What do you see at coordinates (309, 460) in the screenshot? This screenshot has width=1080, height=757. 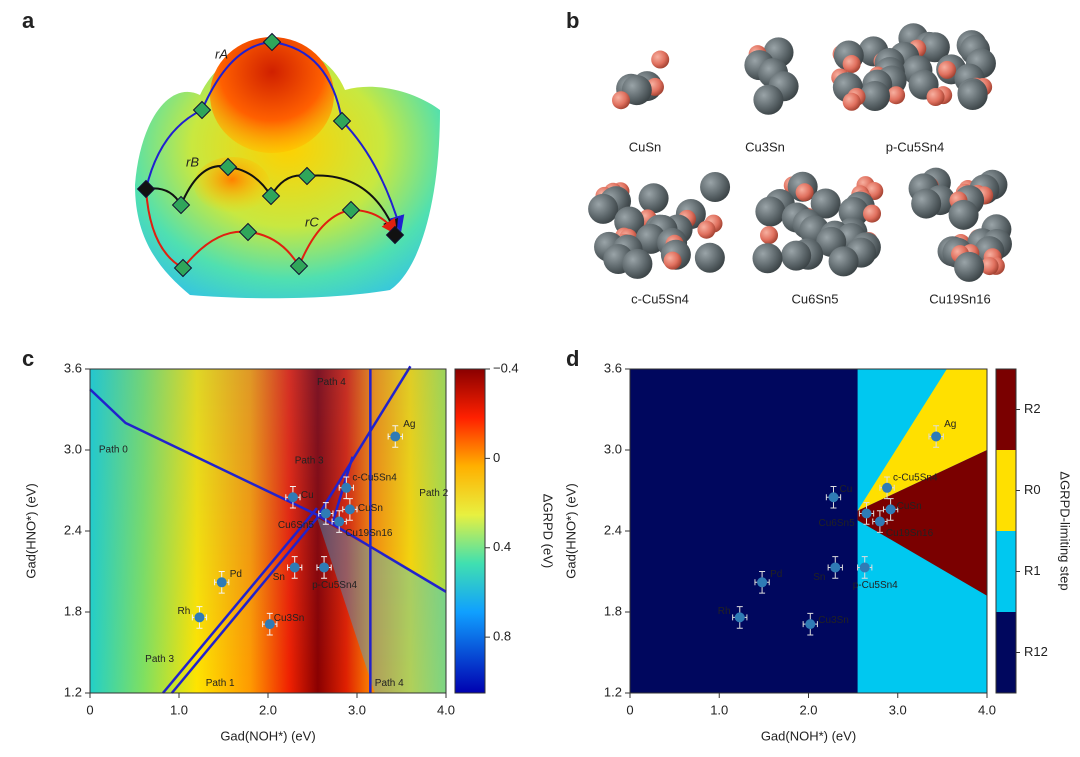 I see `path-annotation: Path 3` at bounding box center [309, 460].